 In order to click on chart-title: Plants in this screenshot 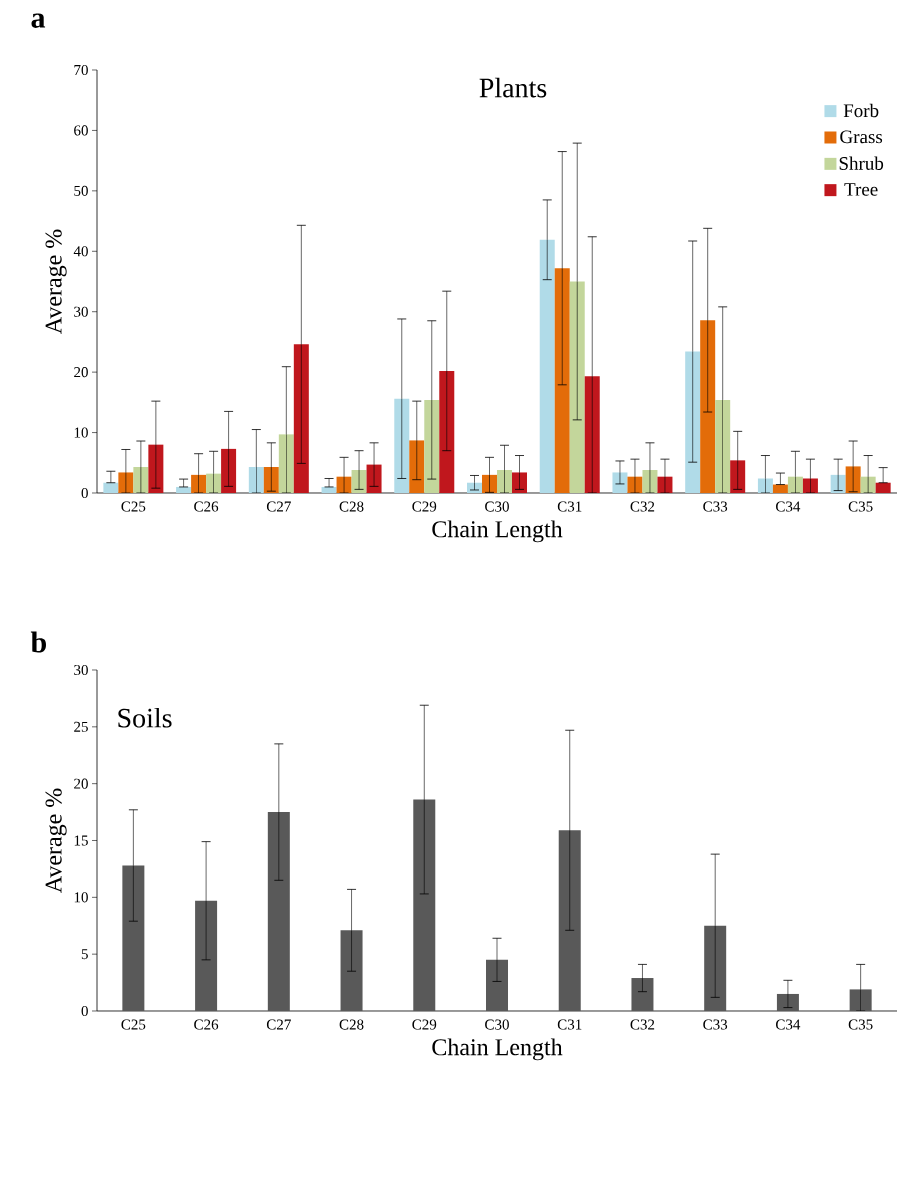, I will do `click(513, 87)`.